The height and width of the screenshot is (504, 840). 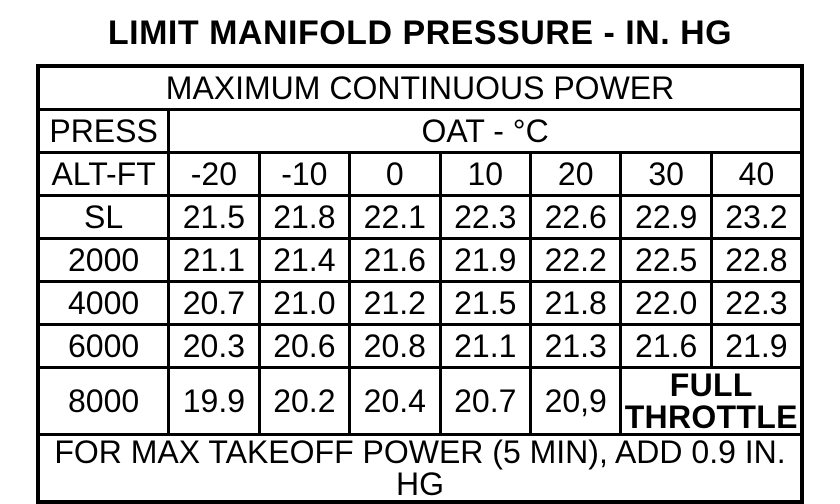 I want to click on temp-header: -10, so click(x=304, y=173).